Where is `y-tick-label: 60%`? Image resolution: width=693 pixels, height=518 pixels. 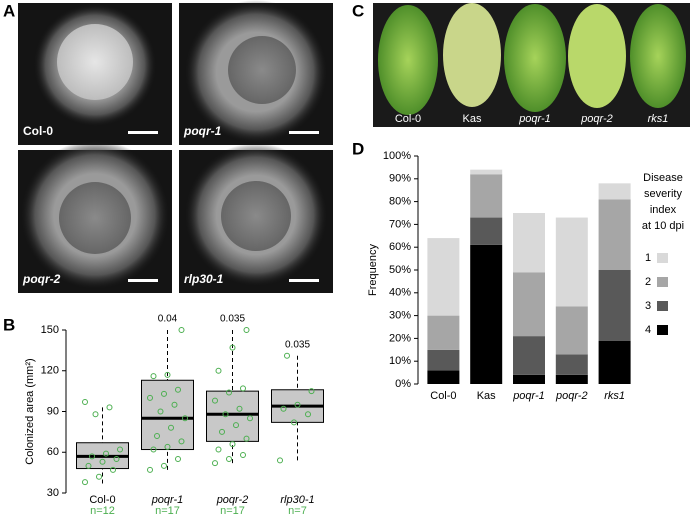 y-tick-label: 60% is located at coordinates (400, 247).